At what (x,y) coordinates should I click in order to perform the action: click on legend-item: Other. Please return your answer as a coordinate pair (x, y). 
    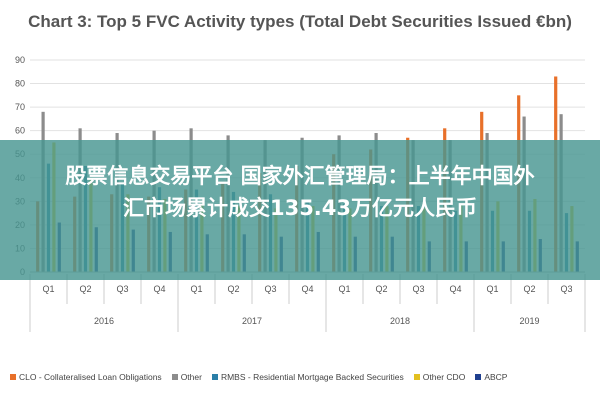
    Looking at the image, I should click on (186, 377).